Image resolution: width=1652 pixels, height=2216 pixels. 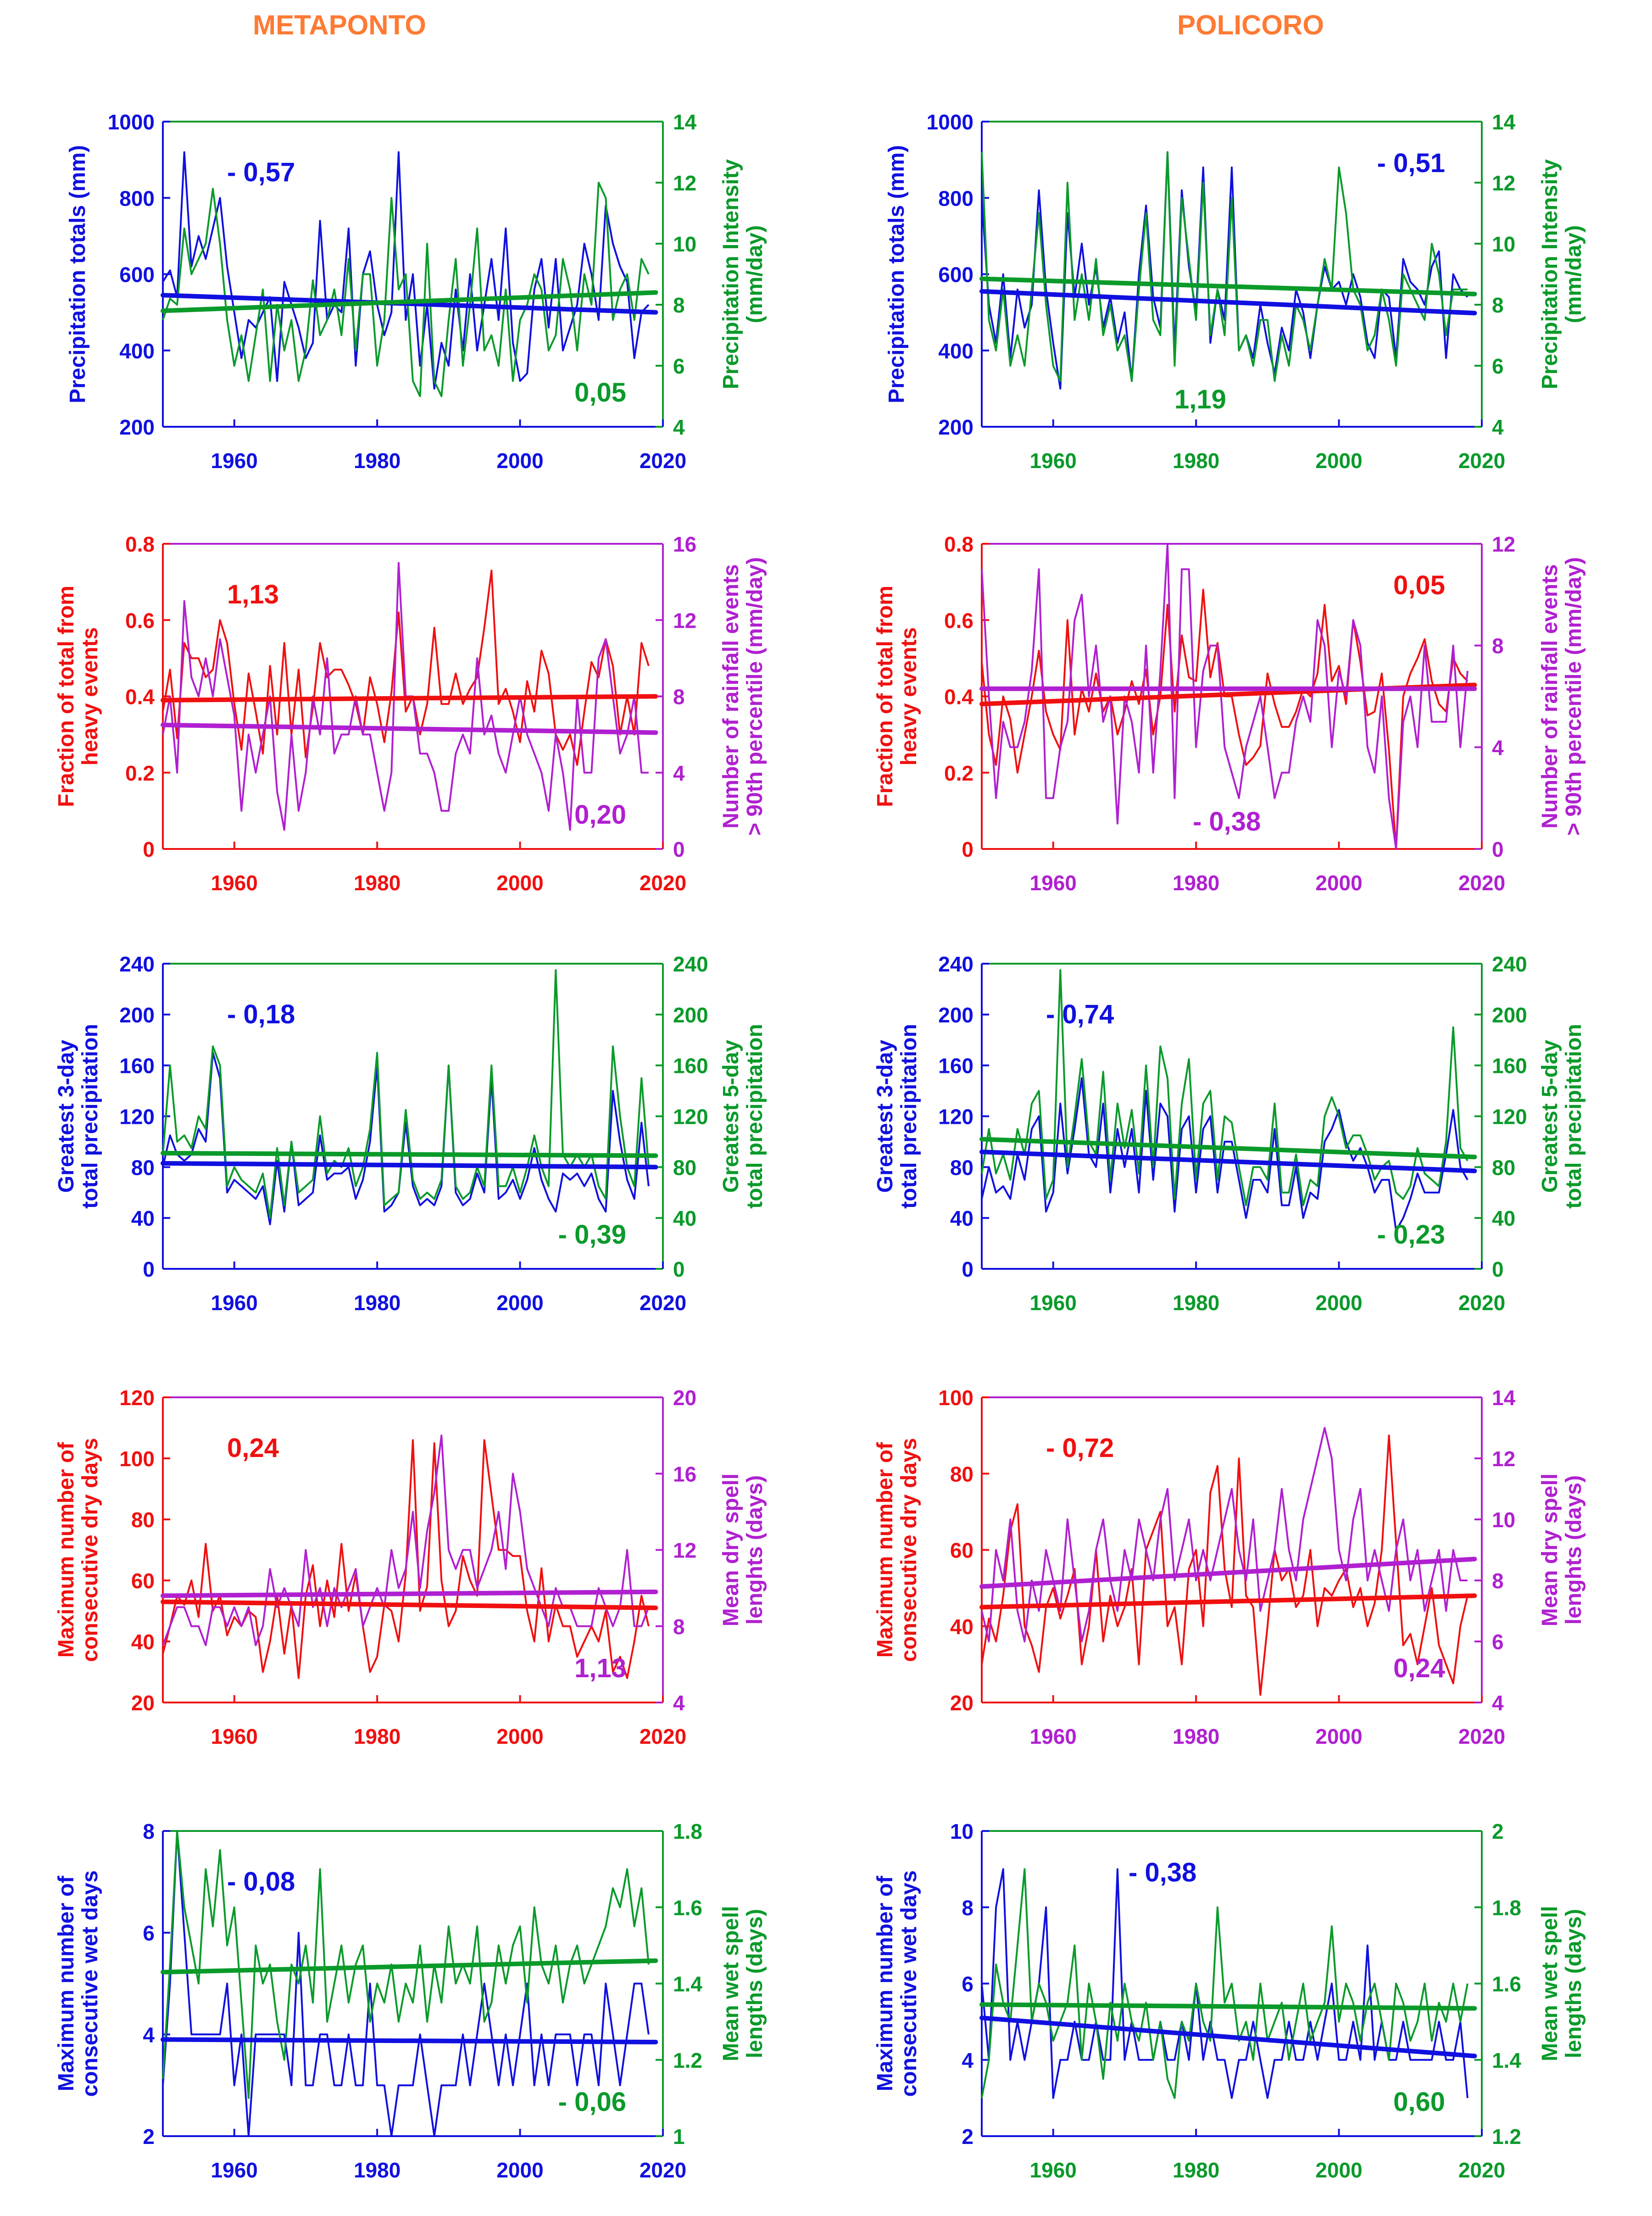 What do you see at coordinates (409, 698) in the screenshot?
I see `metaponto-2-trend-line-red` at bounding box center [409, 698].